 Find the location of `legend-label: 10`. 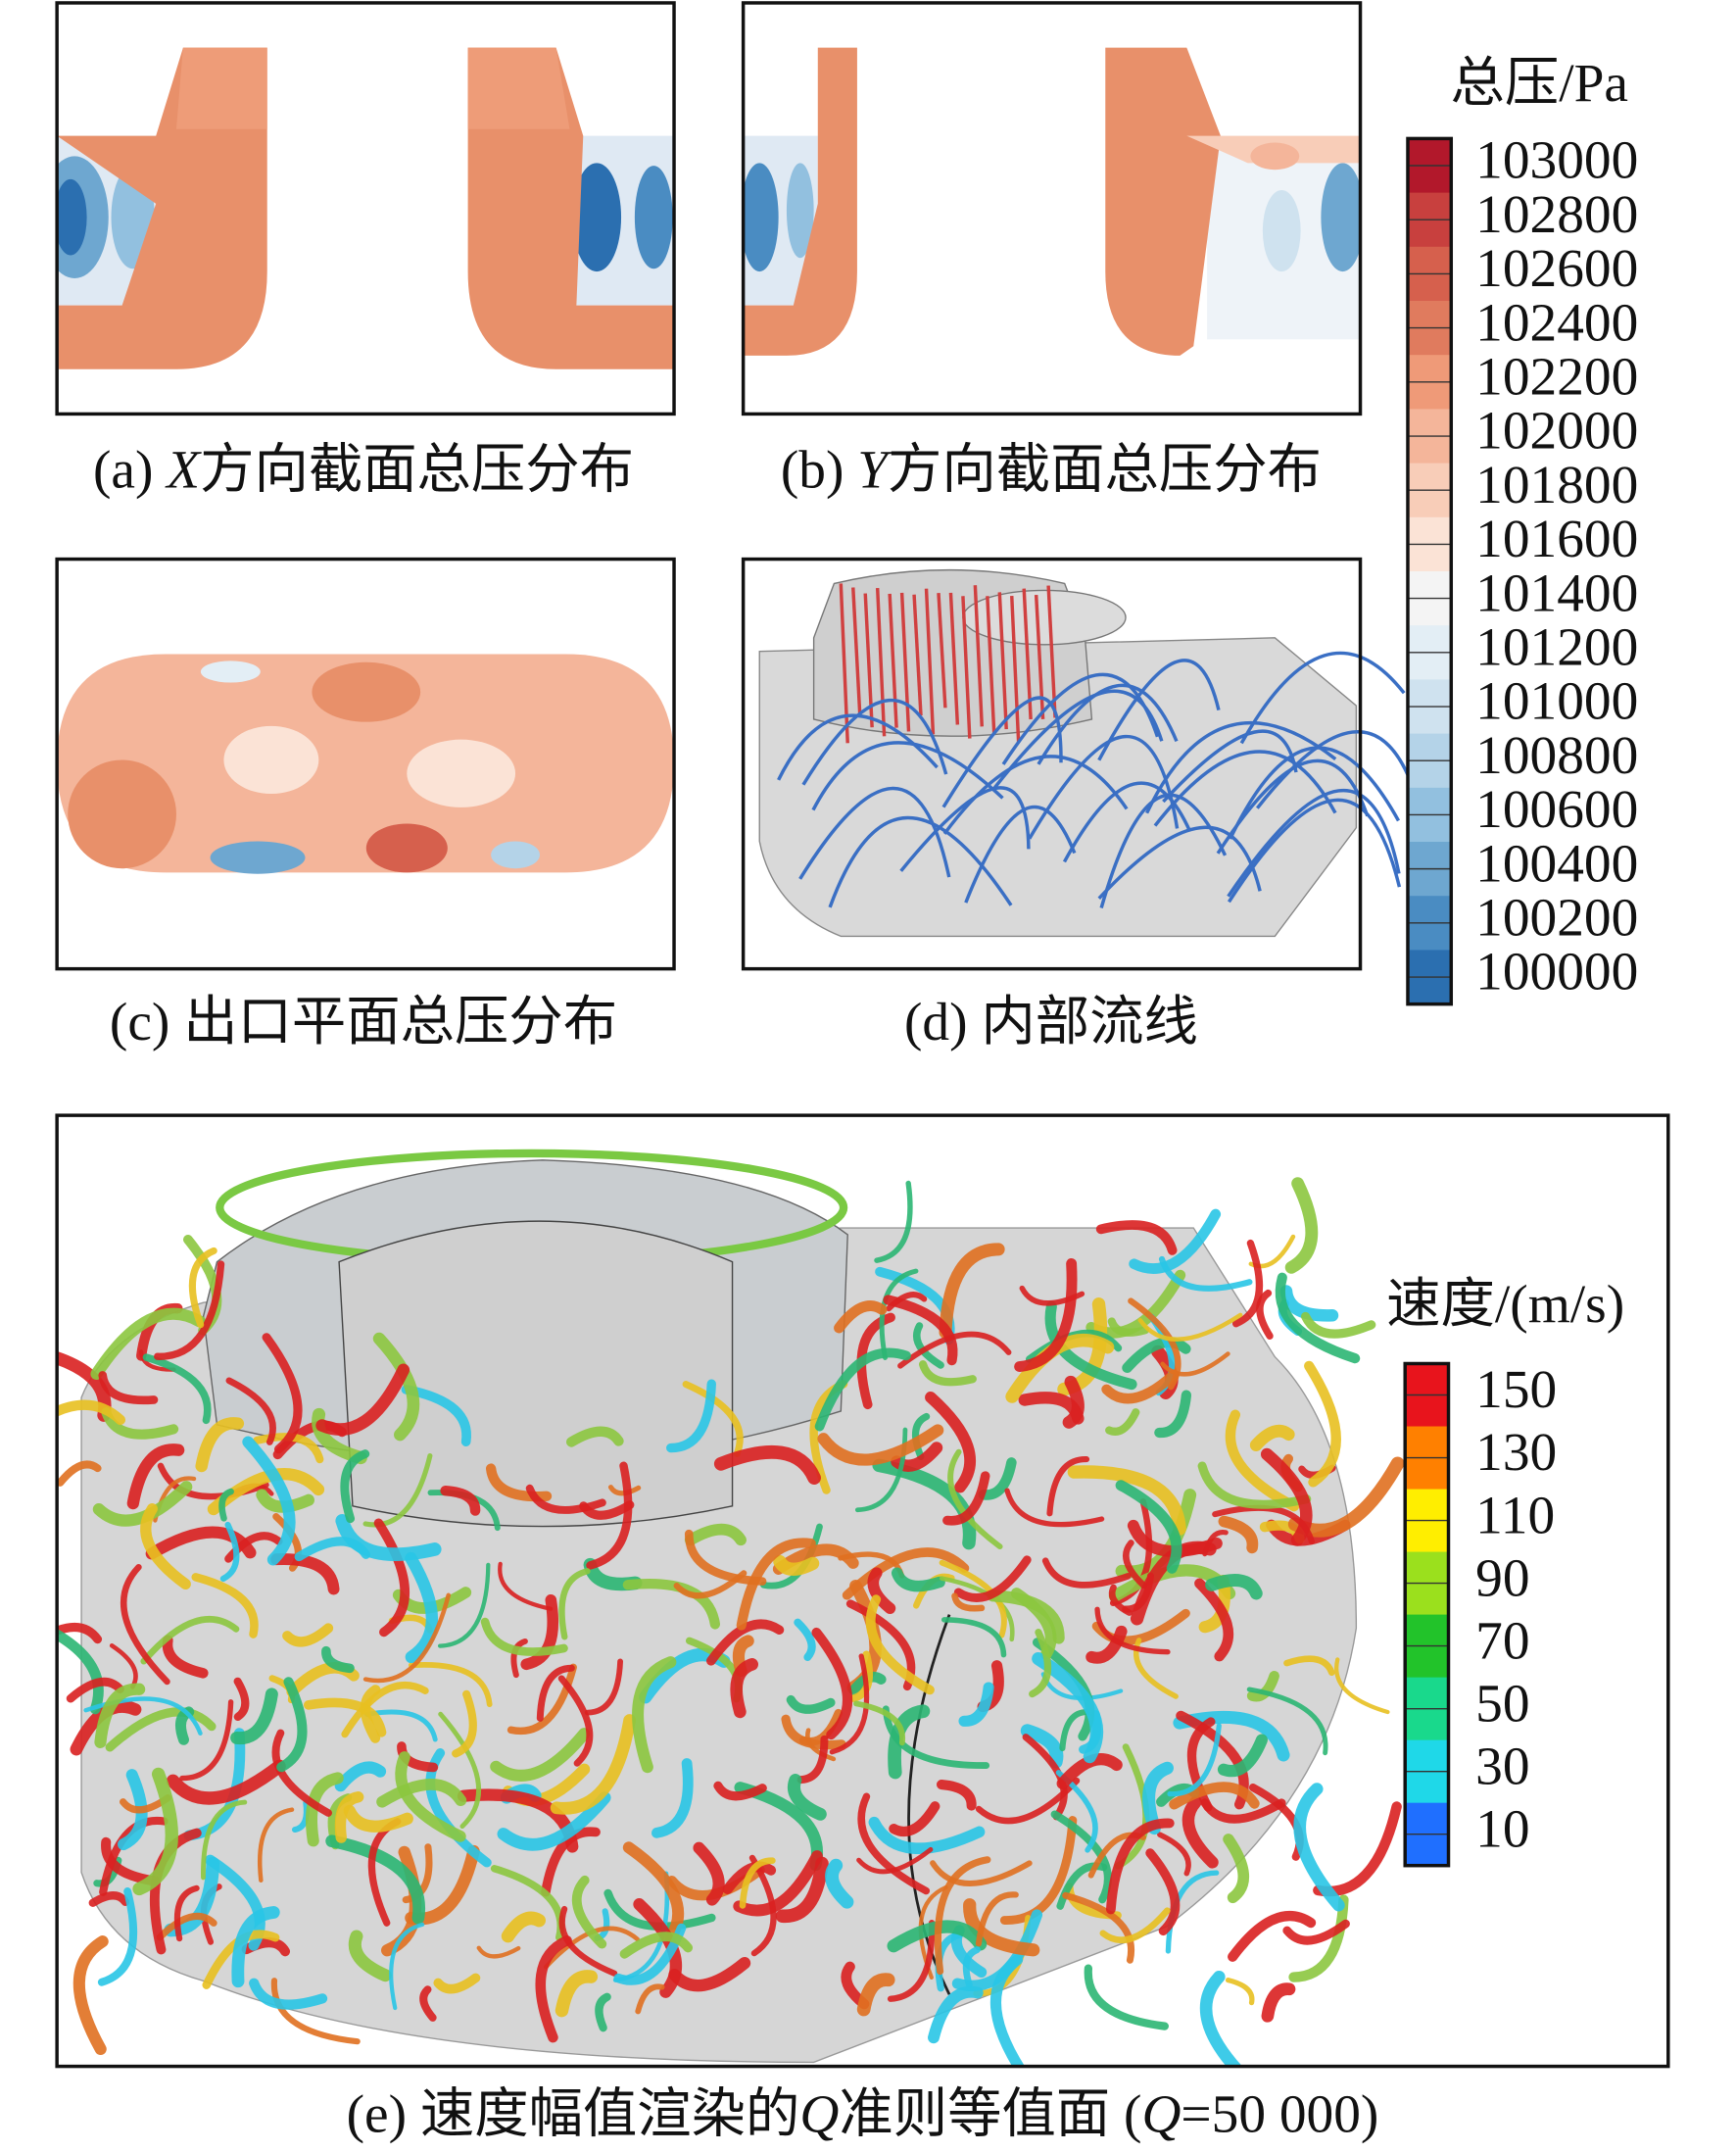

legend-label: 10 is located at coordinates (1502, 1828).